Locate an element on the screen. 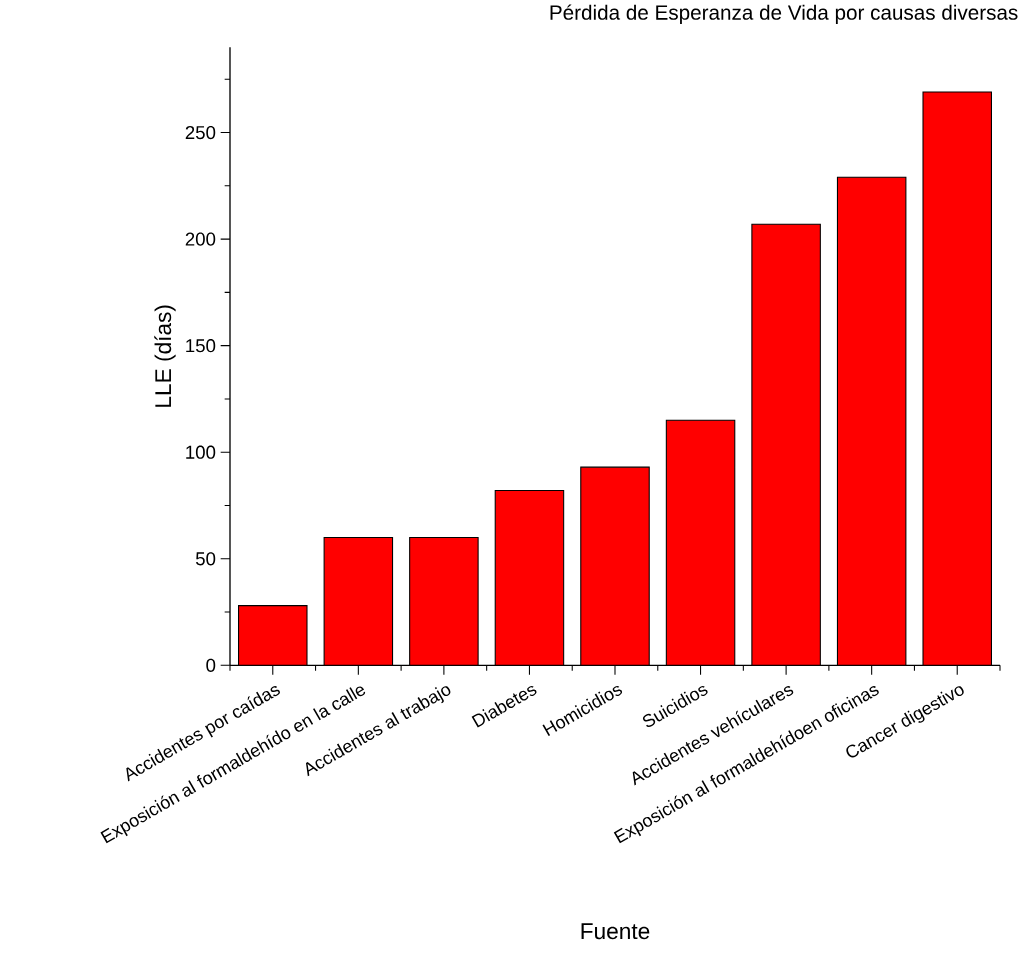 The width and height of the screenshot is (1029, 960). x-axis-title: Fuente is located at coordinates (615, 931).